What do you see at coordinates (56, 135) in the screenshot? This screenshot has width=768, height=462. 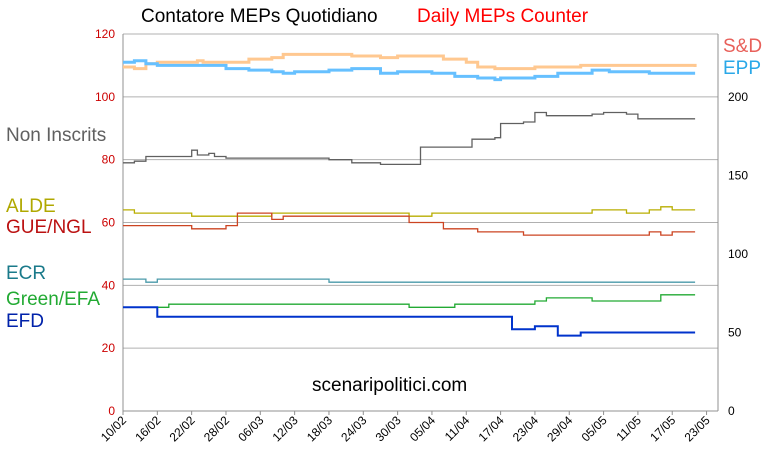 I see `legend-non-inscrits: Non Inscrits` at bounding box center [56, 135].